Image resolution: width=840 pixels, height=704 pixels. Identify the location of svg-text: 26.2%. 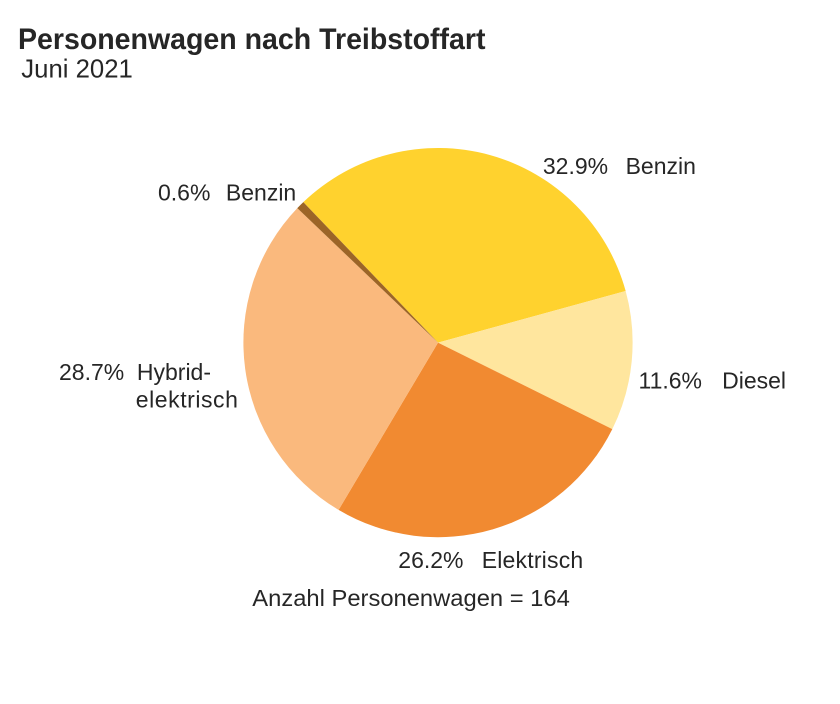
(430, 560).